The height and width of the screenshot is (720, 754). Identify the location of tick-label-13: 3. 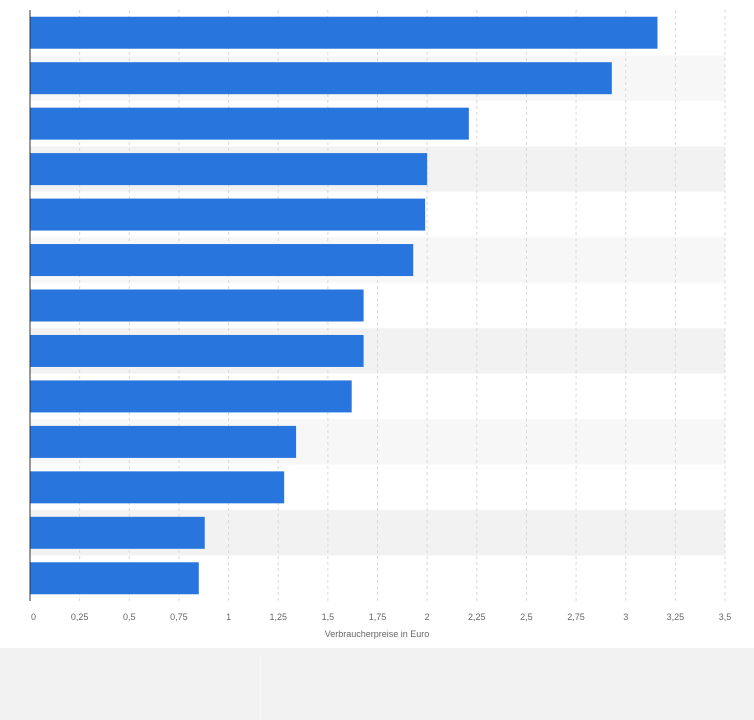
(625, 617).